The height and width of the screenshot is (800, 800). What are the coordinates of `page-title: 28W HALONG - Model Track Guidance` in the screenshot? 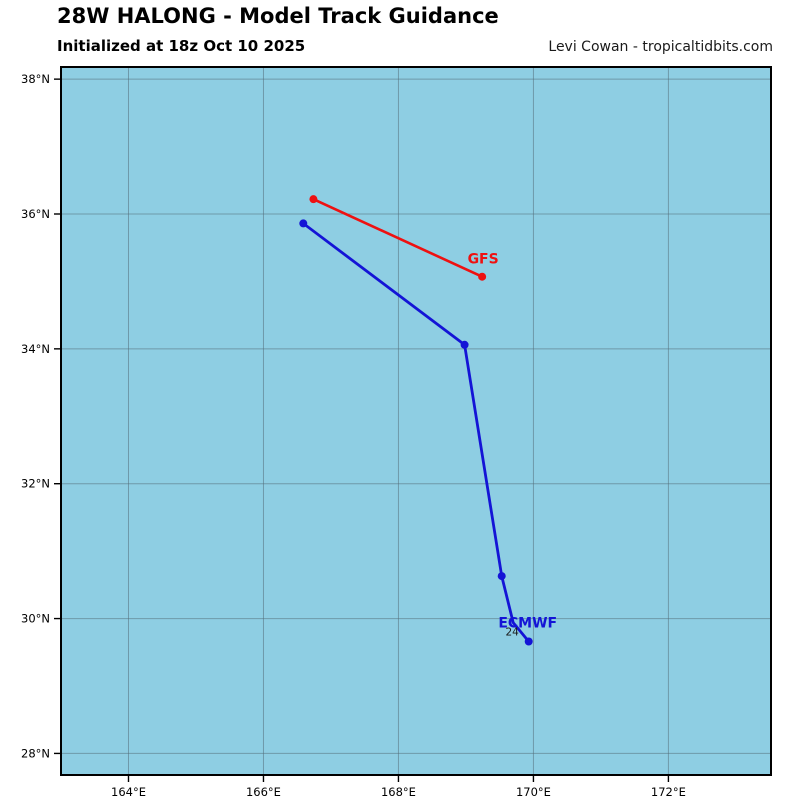 It's located at (278, 16).